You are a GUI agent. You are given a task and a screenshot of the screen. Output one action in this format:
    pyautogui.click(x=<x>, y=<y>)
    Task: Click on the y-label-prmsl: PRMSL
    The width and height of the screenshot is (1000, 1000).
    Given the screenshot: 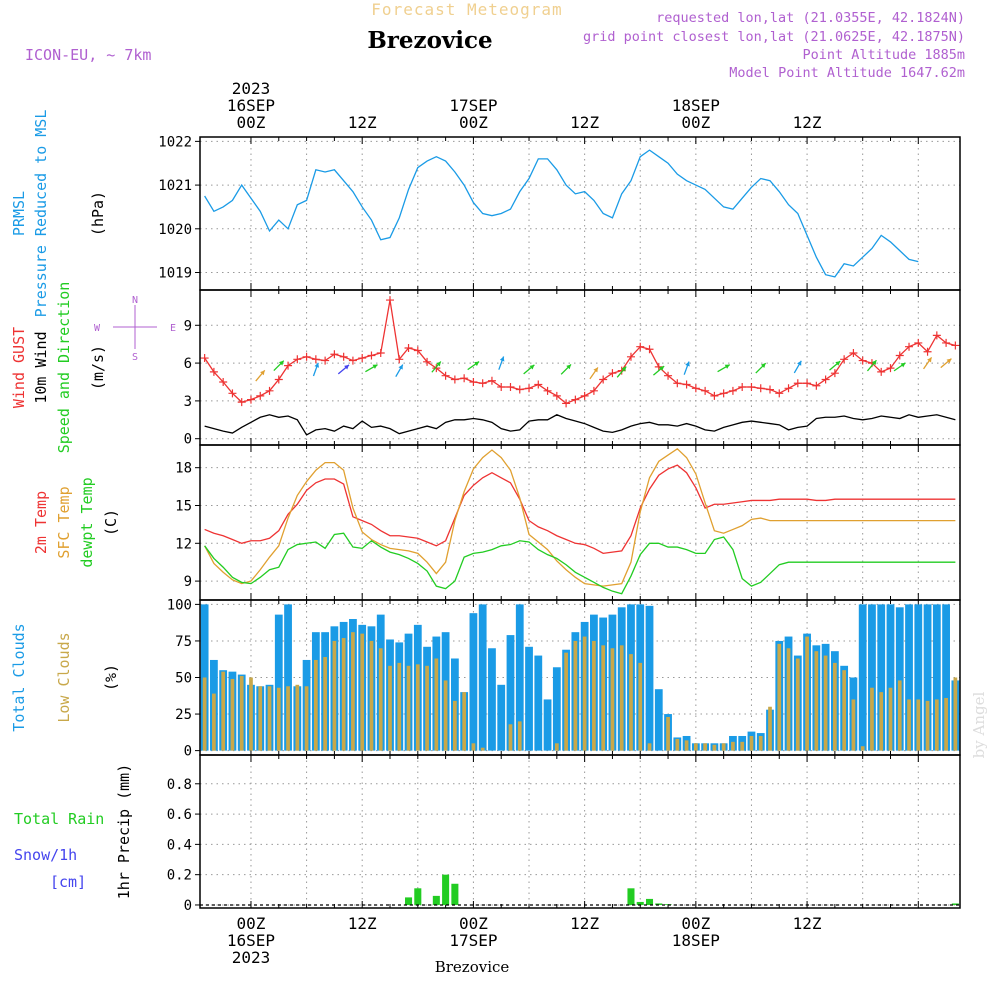 What is the action you would take?
    pyautogui.click(x=19, y=213)
    